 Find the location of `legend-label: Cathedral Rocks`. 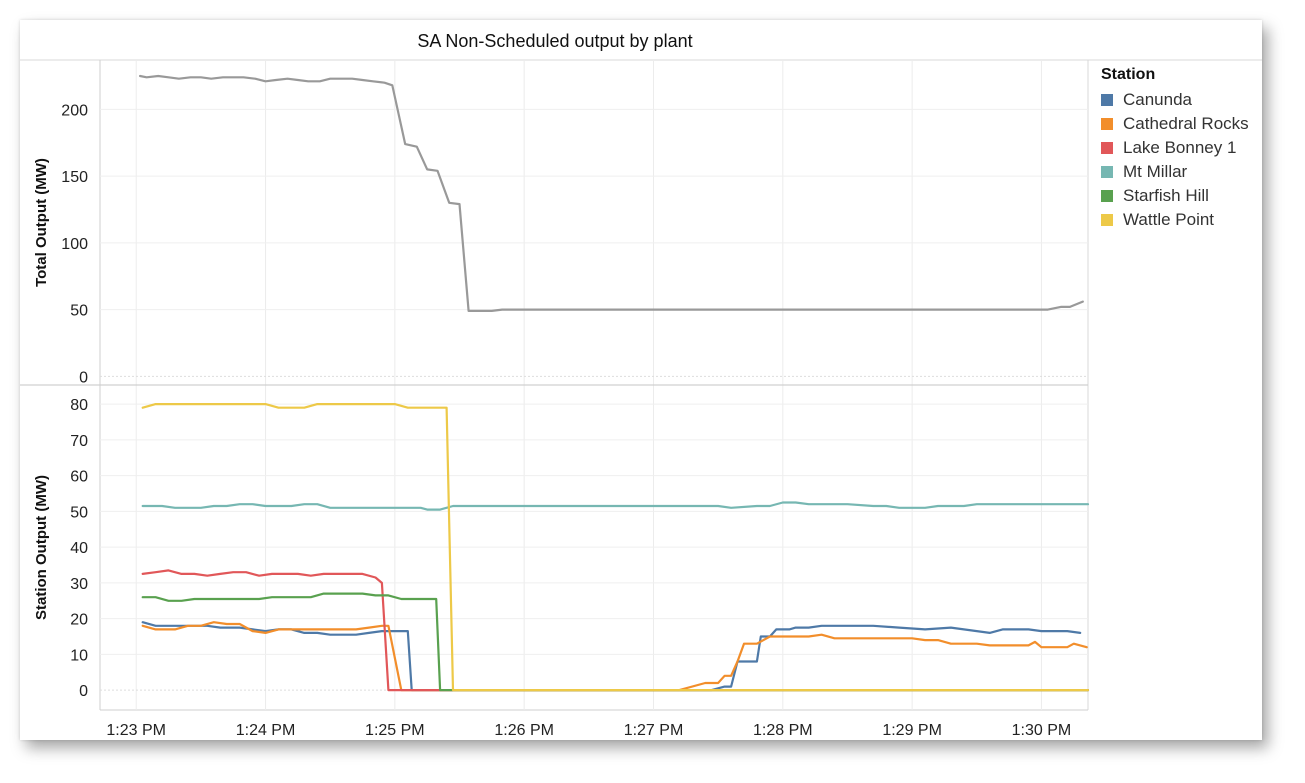

legend-label: Cathedral Rocks is located at coordinates (1186, 123).